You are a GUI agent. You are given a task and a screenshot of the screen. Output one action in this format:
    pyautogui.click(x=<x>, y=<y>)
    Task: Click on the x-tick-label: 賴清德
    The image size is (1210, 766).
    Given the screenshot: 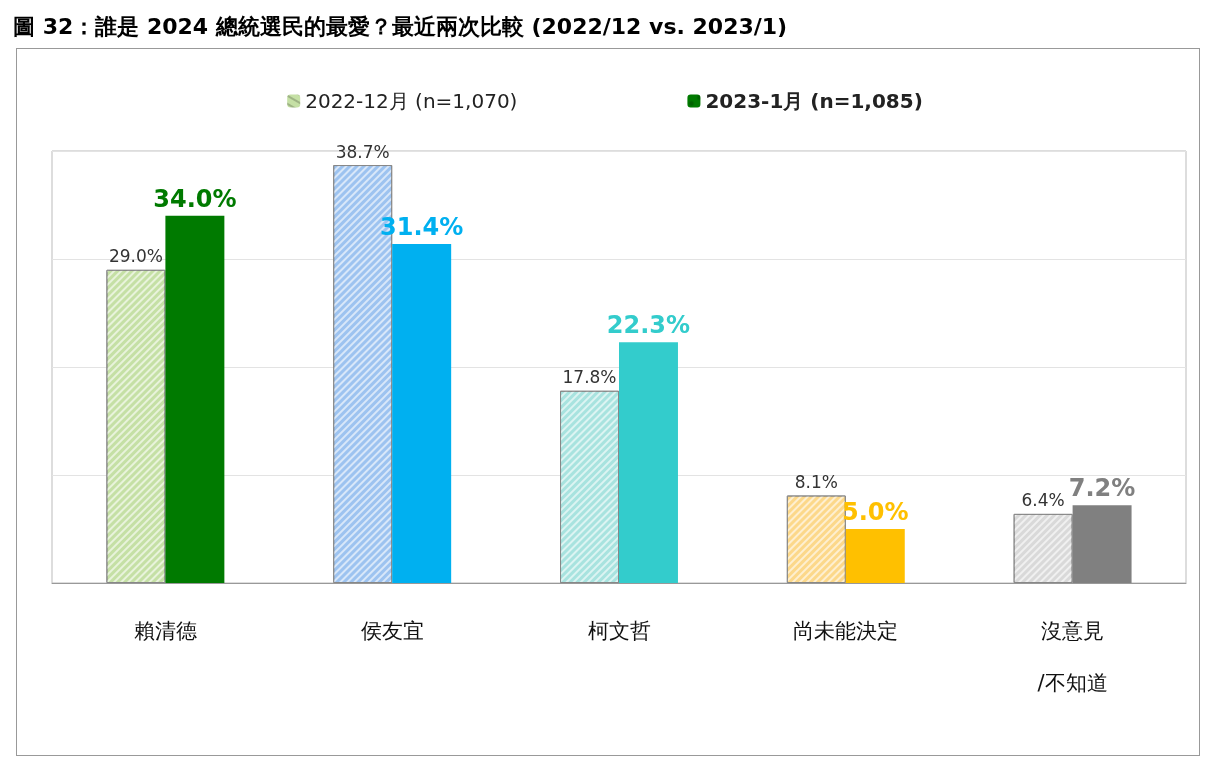 What is the action you would take?
    pyautogui.click(x=165, y=631)
    